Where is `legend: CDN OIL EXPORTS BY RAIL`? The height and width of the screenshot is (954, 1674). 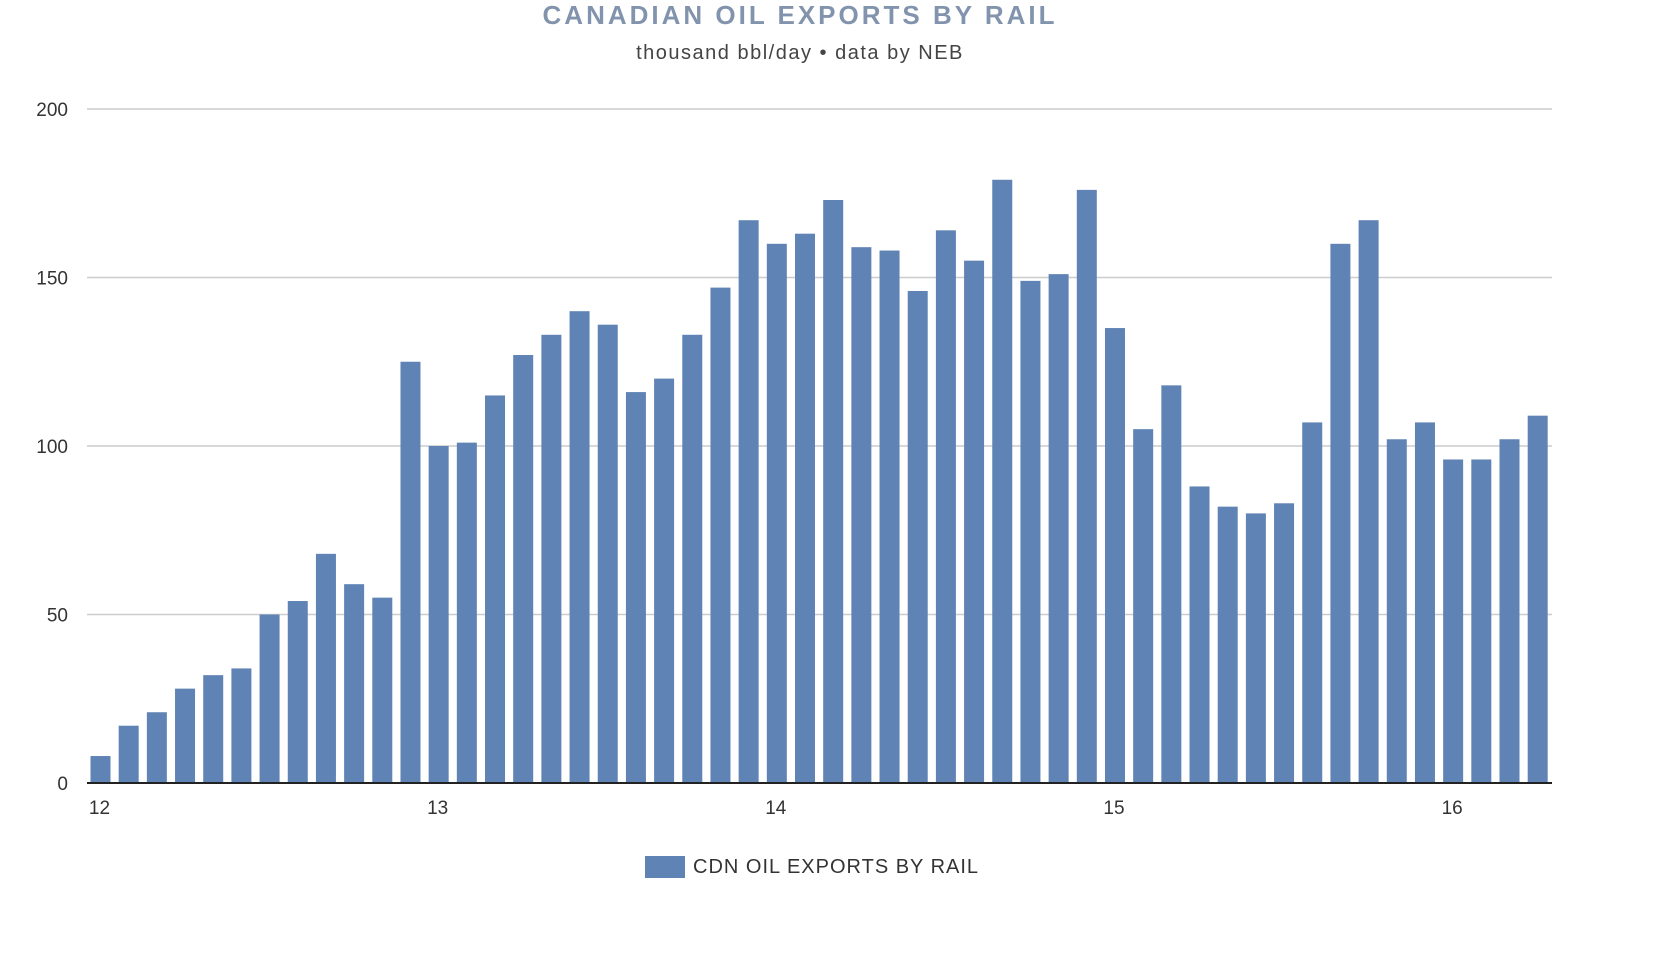 legend: CDN OIL EXPORTS BY RAIL is located at coordinates (812, 867).